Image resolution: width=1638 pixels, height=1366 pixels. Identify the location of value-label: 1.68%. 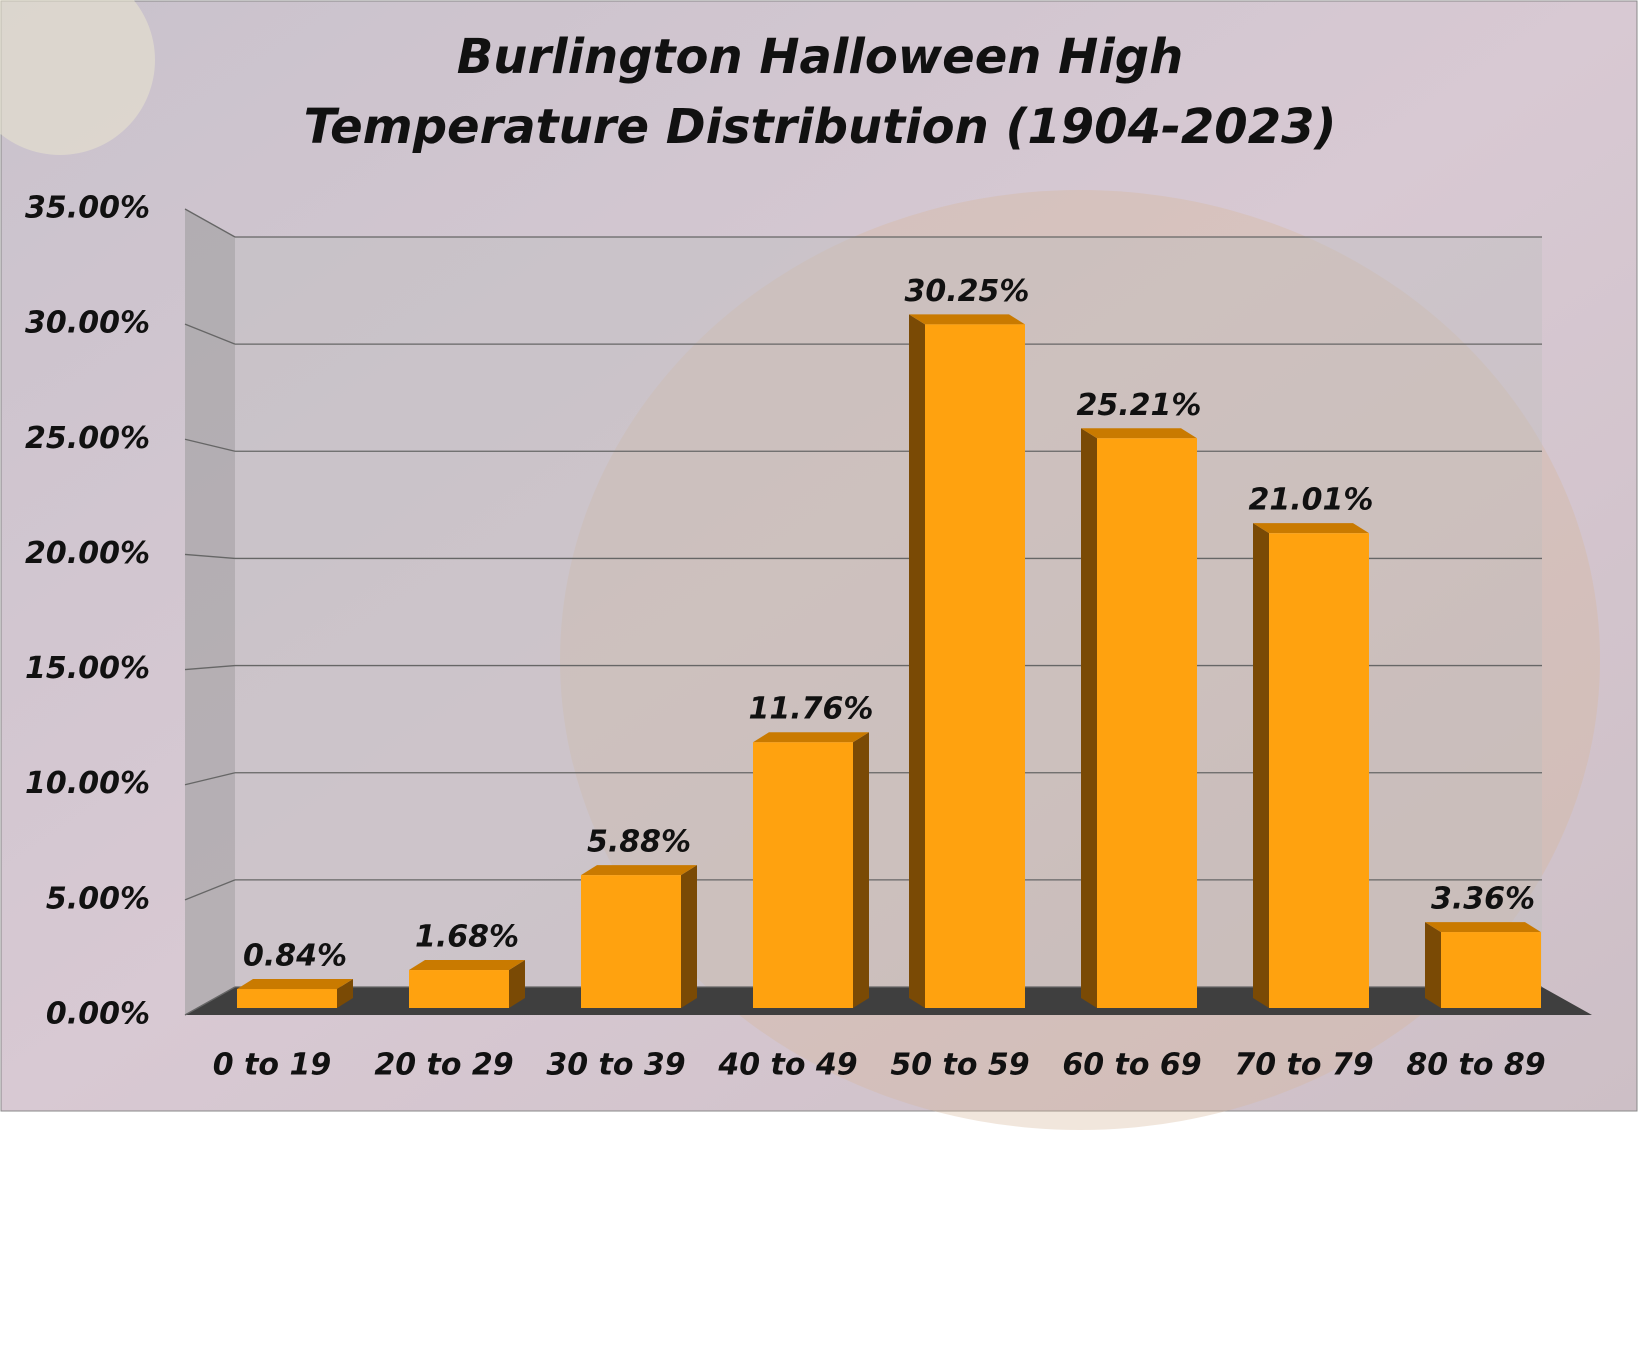
(467, 937).